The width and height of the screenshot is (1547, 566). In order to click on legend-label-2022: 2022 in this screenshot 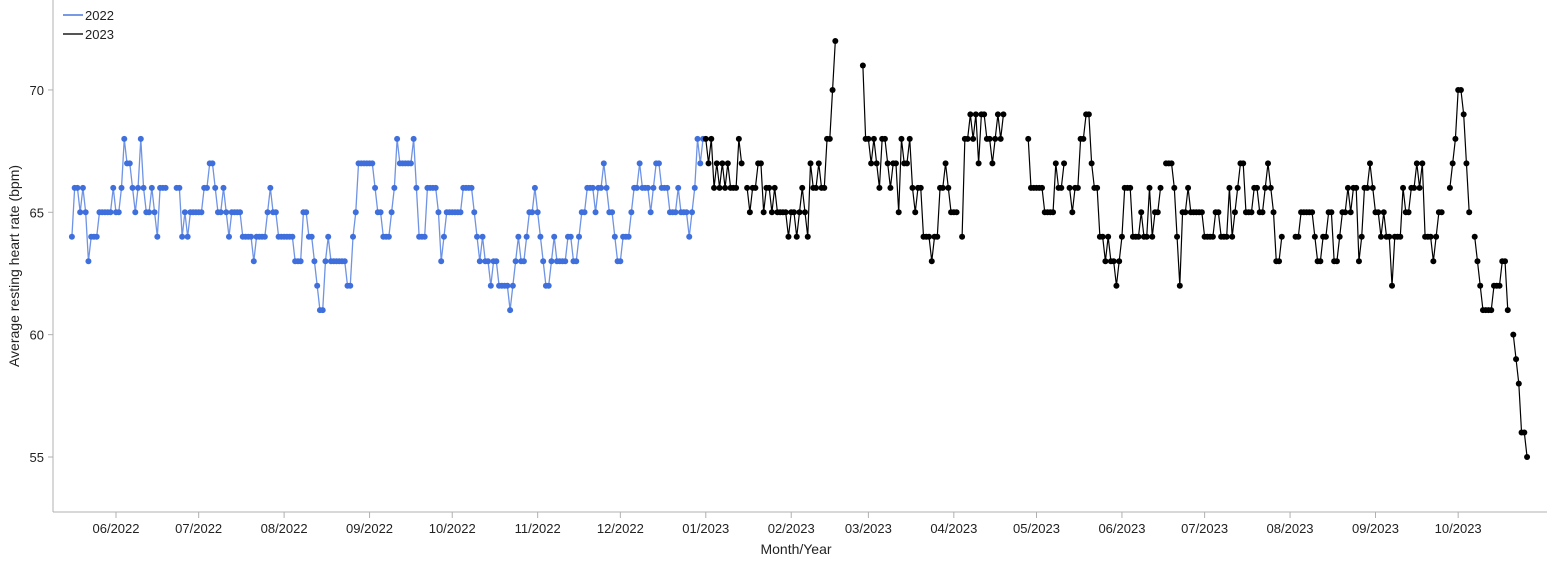, I will do `click(99, 15)`.